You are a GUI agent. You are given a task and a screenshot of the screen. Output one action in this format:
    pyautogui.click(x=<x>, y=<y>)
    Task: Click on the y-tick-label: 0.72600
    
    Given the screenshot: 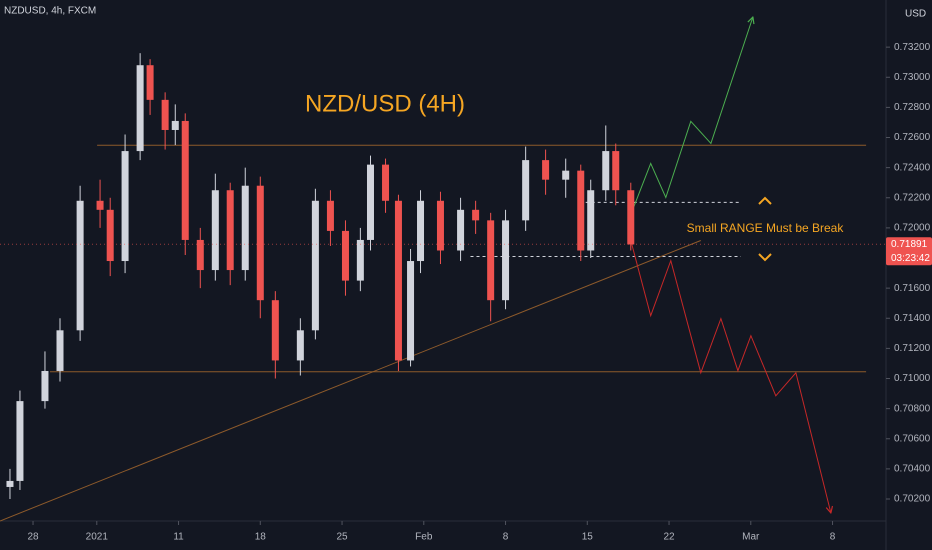 What is the action you would take?
    pyautogui.click(x=912, y=137)
    